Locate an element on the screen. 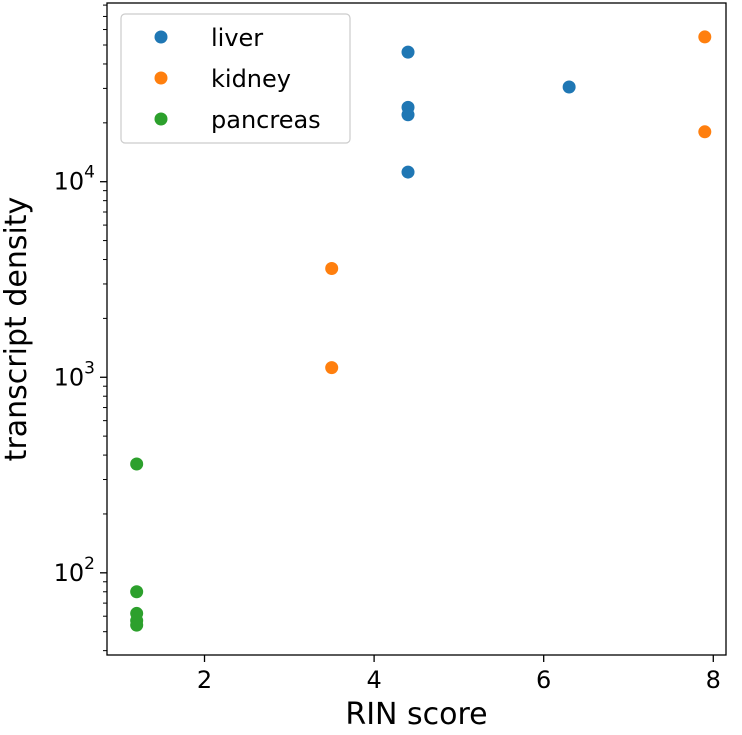  y-axis-label: transcript density is located at coordinates (17, 329).